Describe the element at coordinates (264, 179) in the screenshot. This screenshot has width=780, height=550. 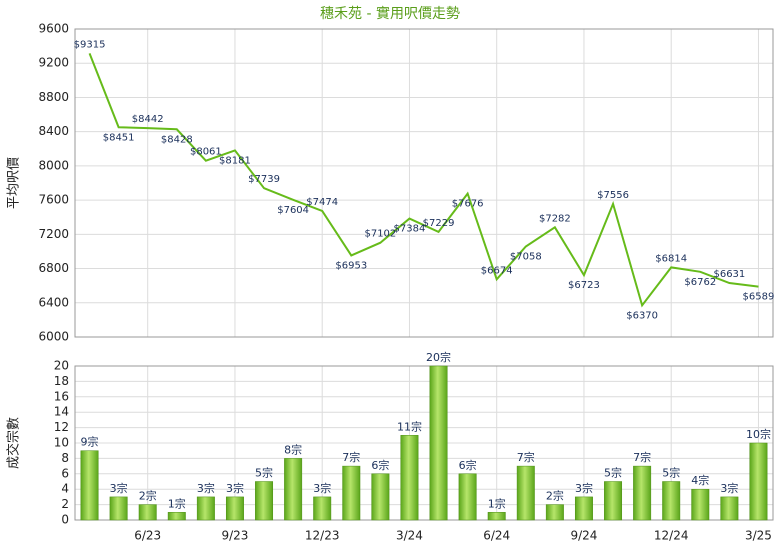
I see `data-label: $7739` at that location.